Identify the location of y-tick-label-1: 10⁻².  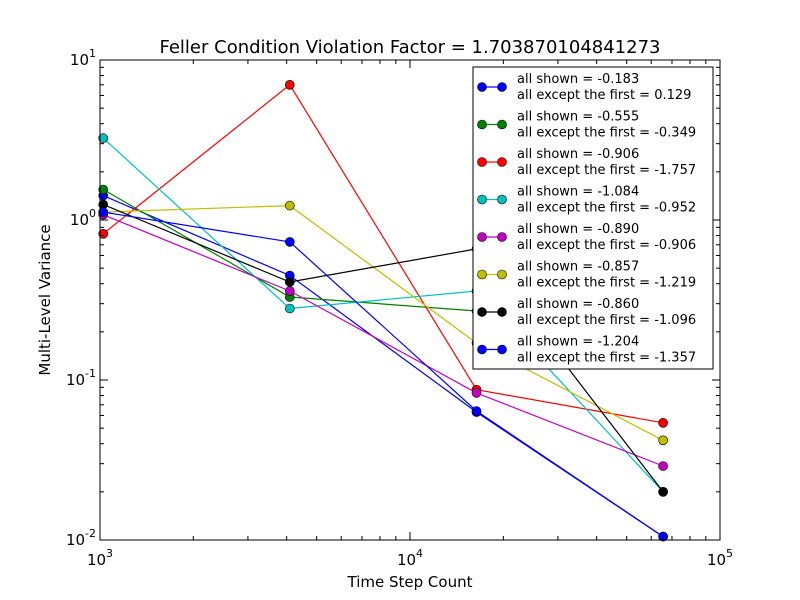
(81, 538).